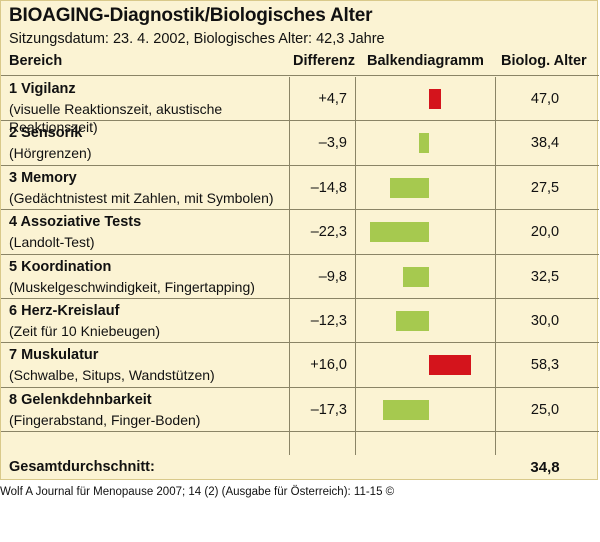 This screenshot has height=542, width=600. I want to click on header-diff: Differenz, so click(324, 61).